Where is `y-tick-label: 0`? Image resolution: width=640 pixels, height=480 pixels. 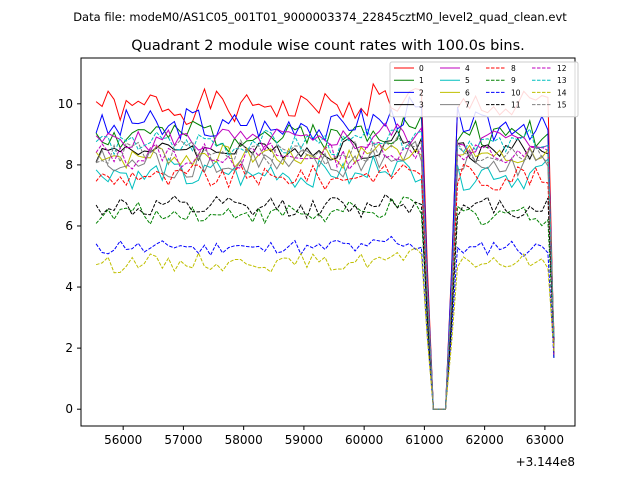
y-tick-label: 0 is located at coordinates (69, 409).